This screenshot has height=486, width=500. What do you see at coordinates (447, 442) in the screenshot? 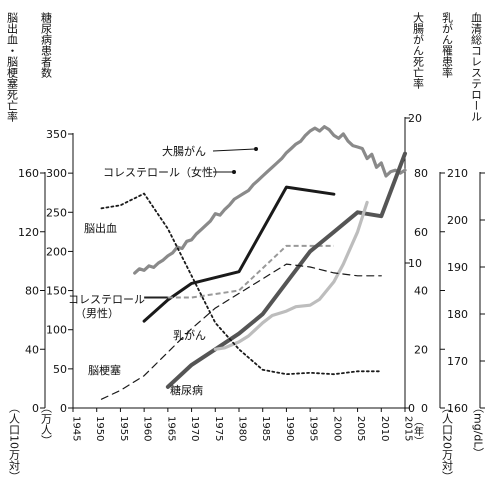
I see `breast-axis-unit: （人口20万対）` at bounding box center [447, 442].